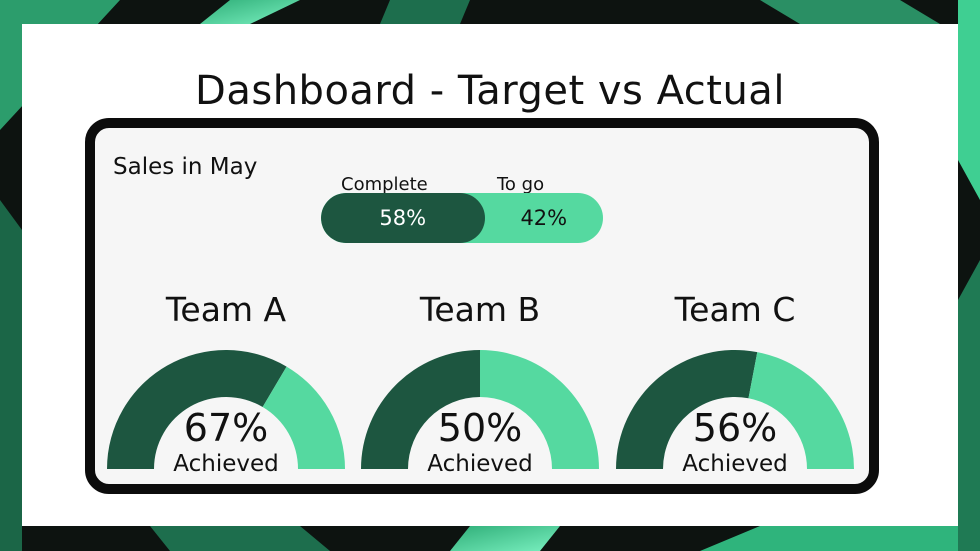 Image resolution: width=980 pixels, height=551 pixels. I want to click on gauge-percent: 67%, so click(226, 428).